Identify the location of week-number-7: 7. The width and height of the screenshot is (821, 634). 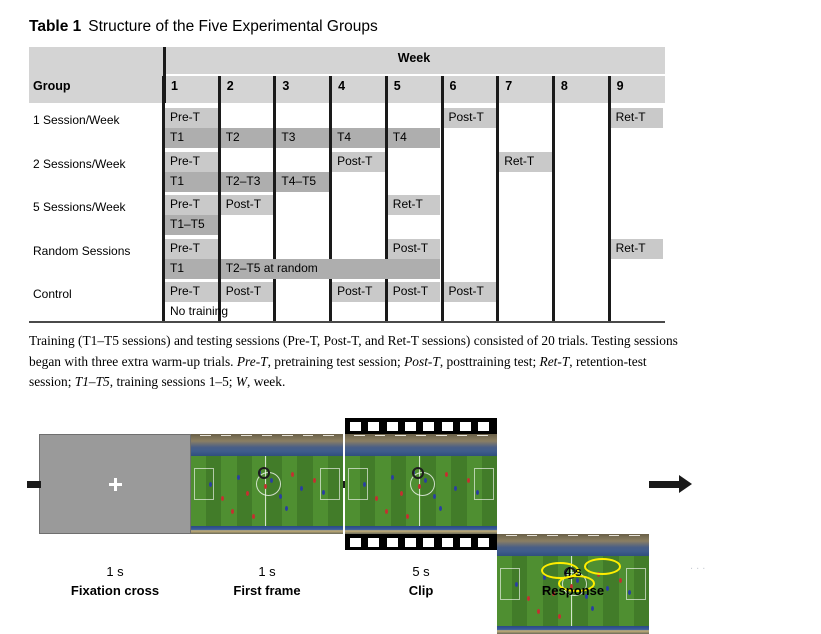
(509, 86).